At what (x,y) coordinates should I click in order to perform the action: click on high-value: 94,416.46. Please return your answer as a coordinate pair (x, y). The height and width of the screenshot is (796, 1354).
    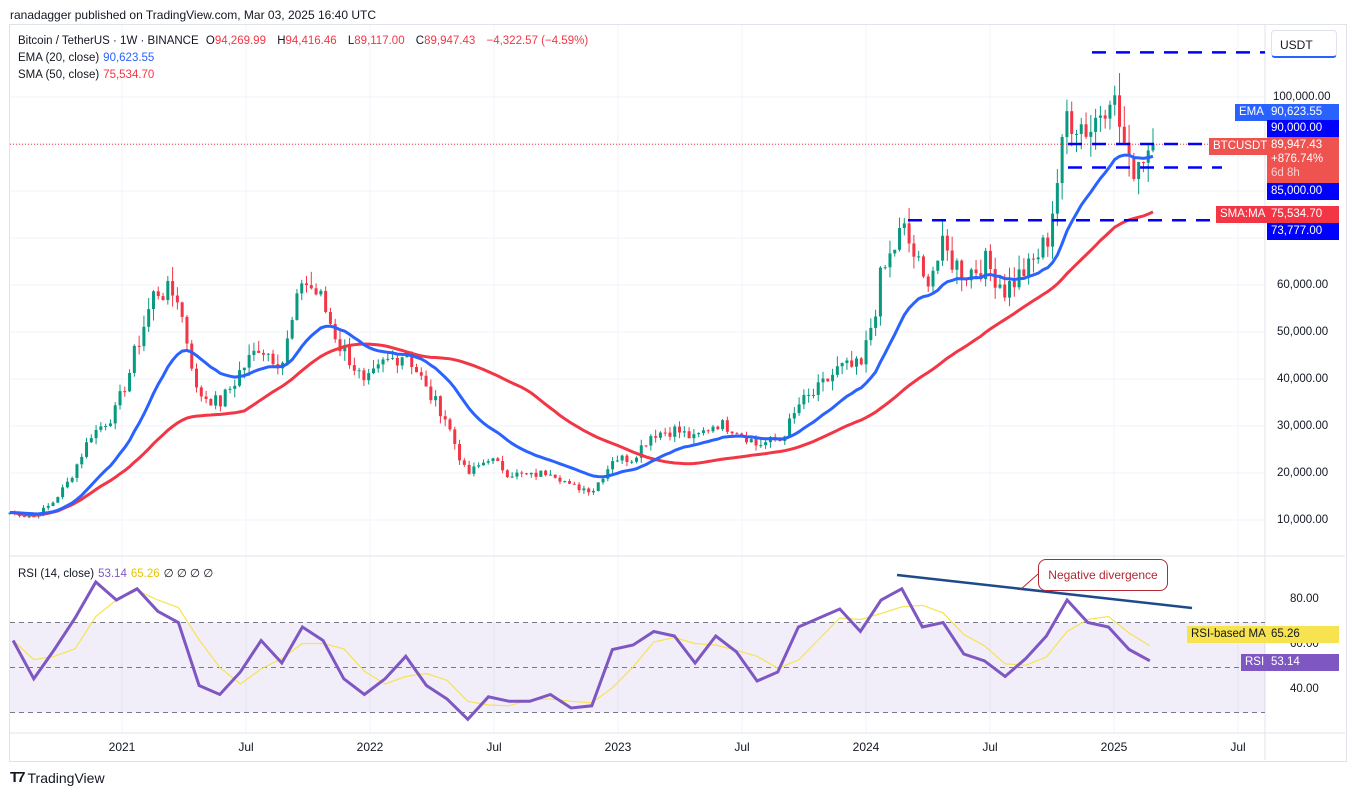
    Looking at the image, I should click on (311, 41).